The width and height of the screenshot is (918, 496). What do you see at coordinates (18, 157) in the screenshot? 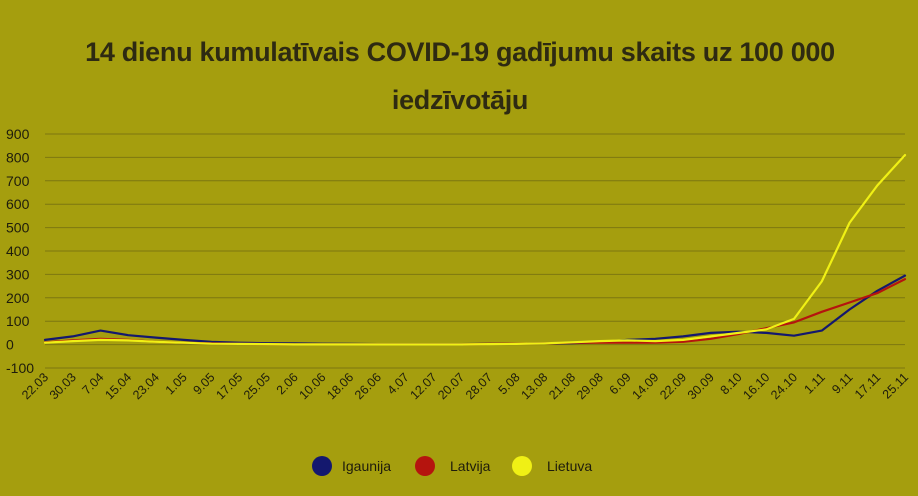
I see `y-tick-label: 800` at bounding box center [18, 157].